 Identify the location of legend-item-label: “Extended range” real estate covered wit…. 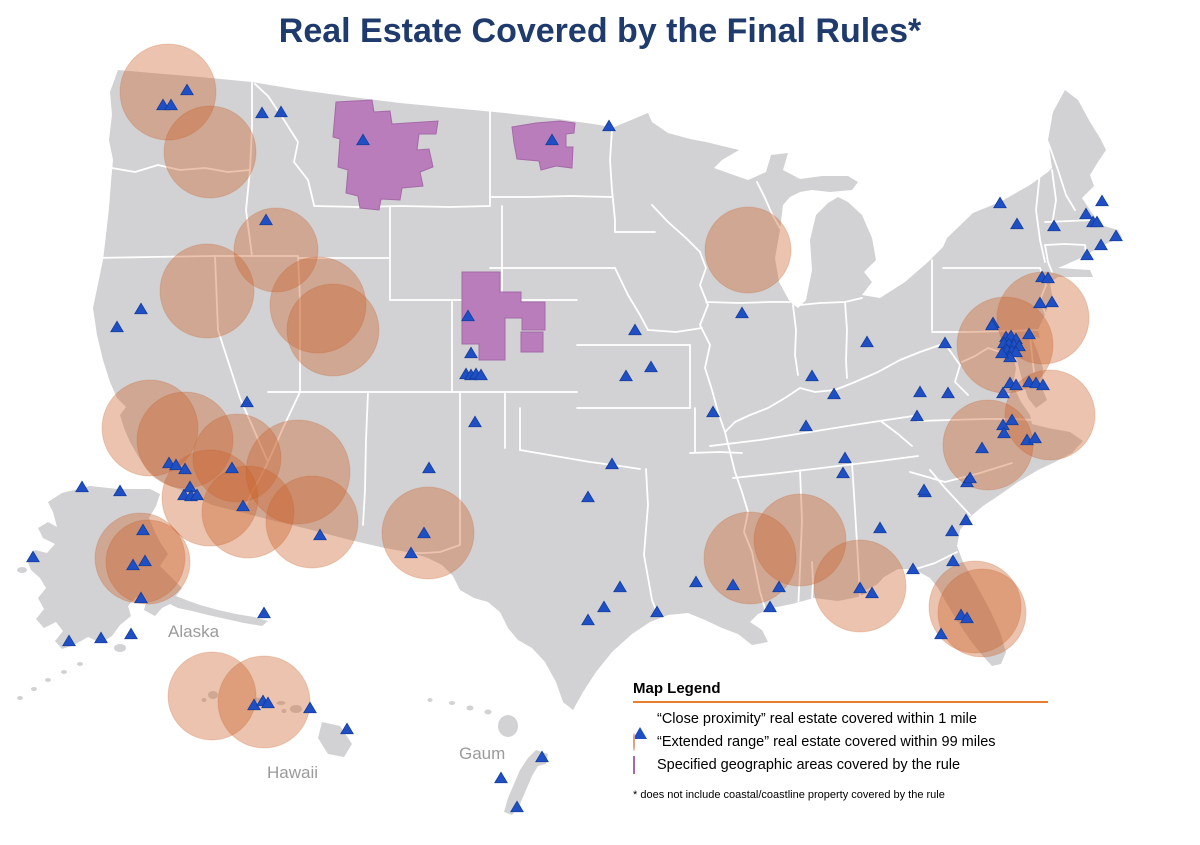
(826, 742).